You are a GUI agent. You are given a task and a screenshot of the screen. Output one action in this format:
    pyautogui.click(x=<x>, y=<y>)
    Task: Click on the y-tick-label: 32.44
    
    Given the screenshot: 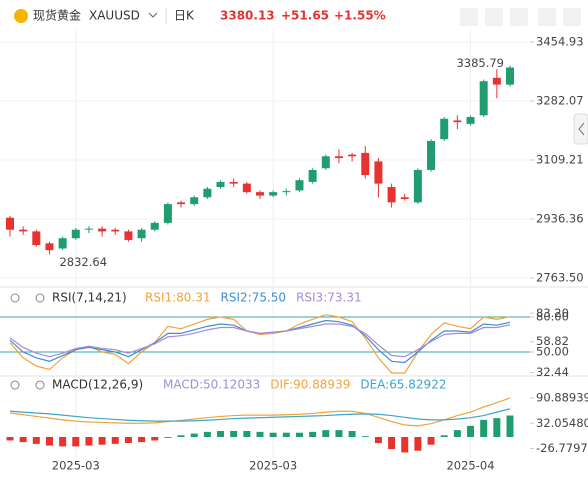 What is the action you would take?
    pyautogui.click(x=552, y=372)
    